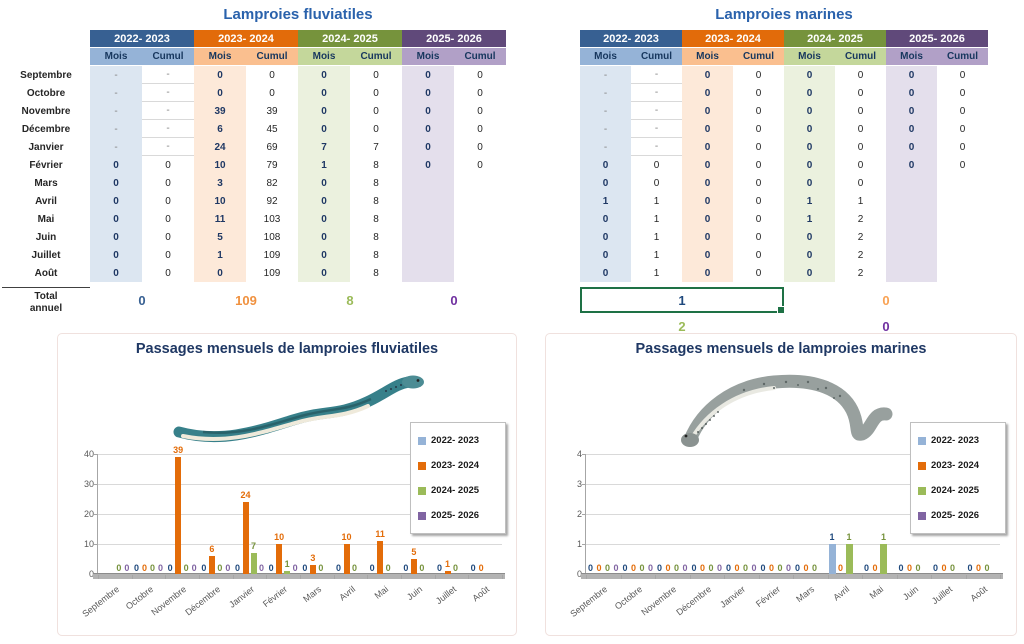  I want to click on annual-total-value: 109, so click(246, 300).